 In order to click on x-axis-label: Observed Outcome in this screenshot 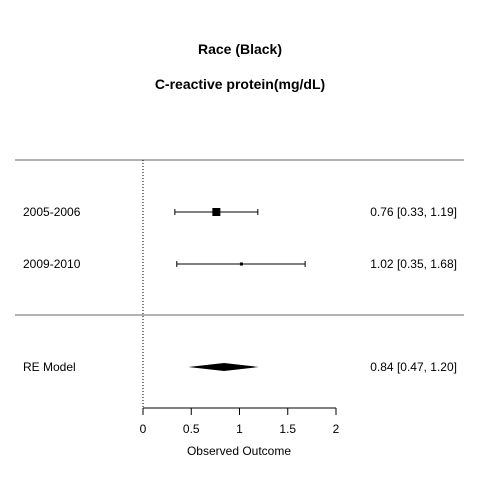, I will do `click(239, 451)`.